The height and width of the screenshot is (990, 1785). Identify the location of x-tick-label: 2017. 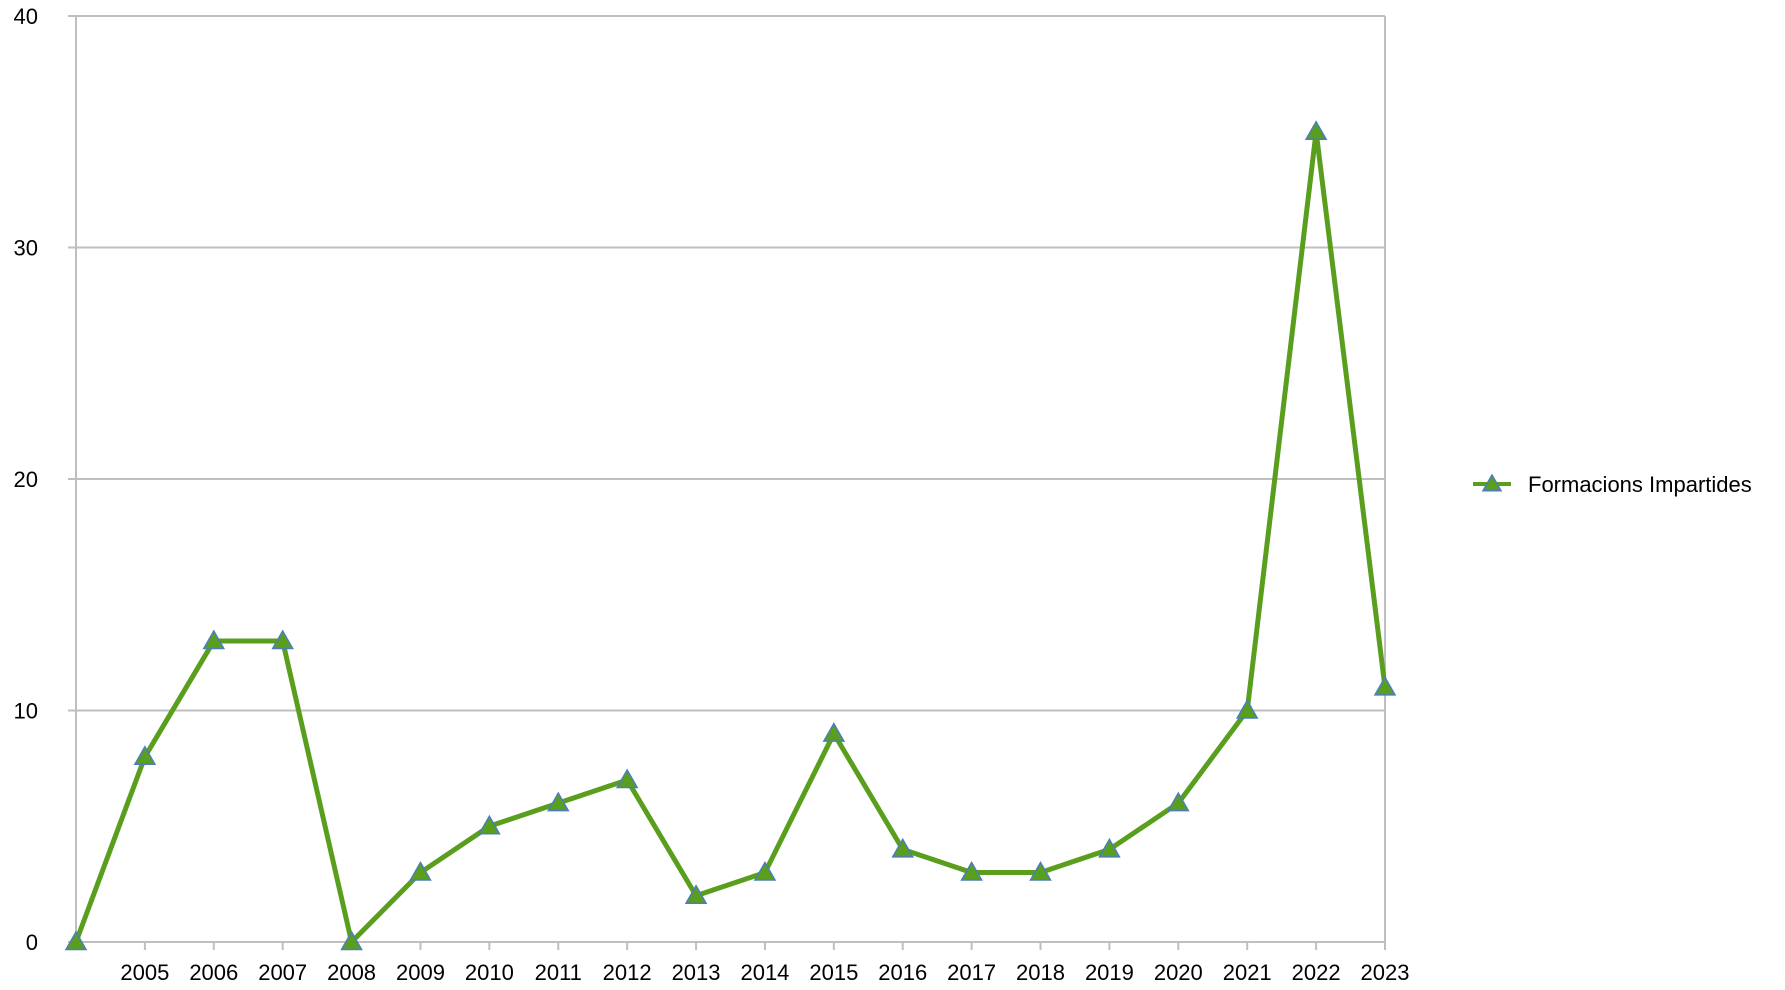
(971, 972).